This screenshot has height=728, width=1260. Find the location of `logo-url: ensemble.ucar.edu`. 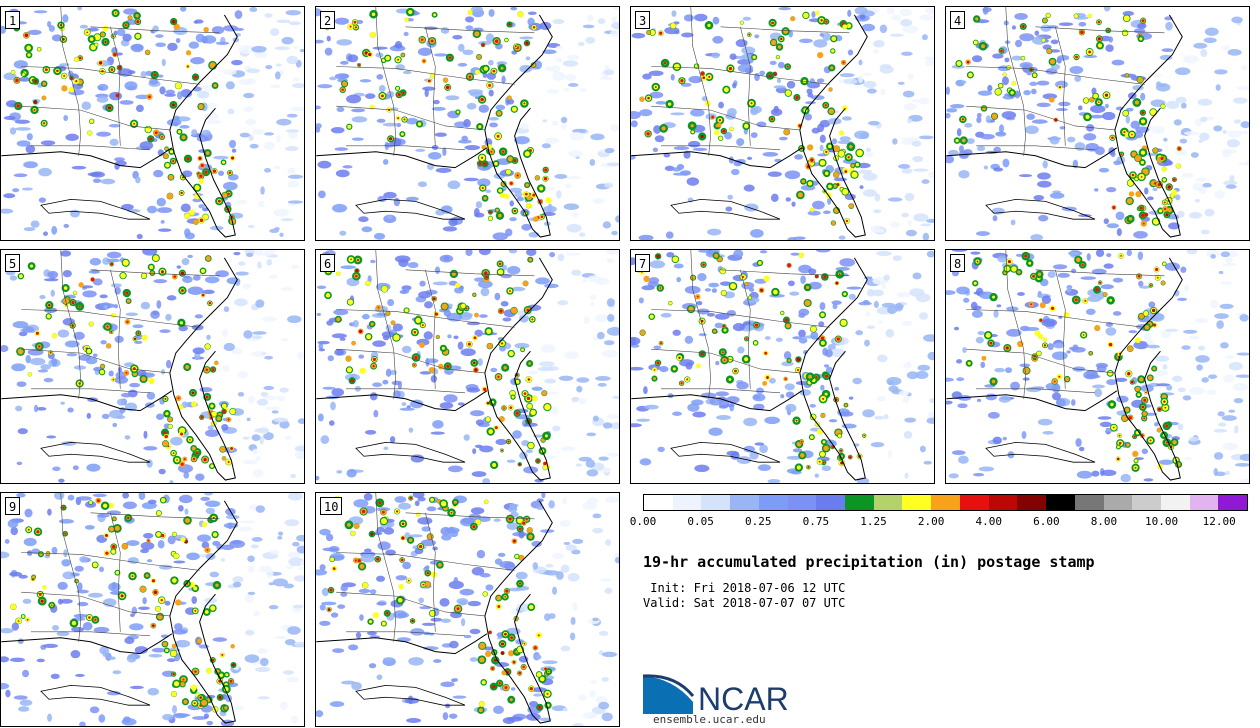

logo-url: ensemble.ucar.edu is located at coordinates (709, 719).